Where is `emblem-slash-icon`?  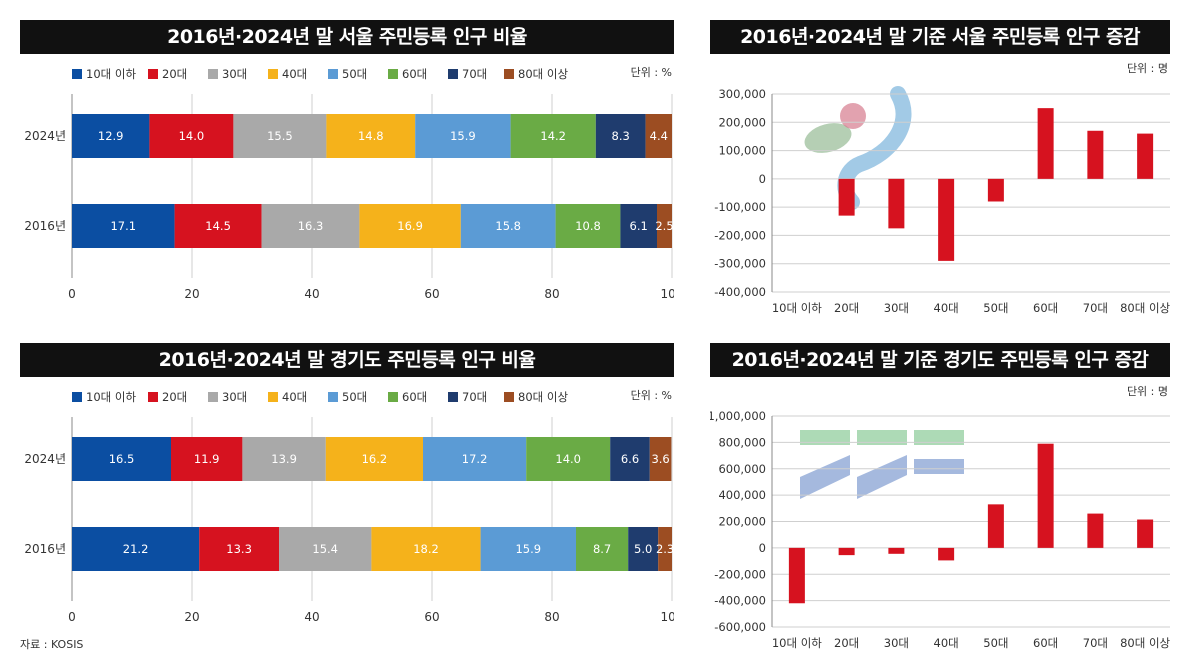
emblem-slash-icon is located at coordinates (825, 477).